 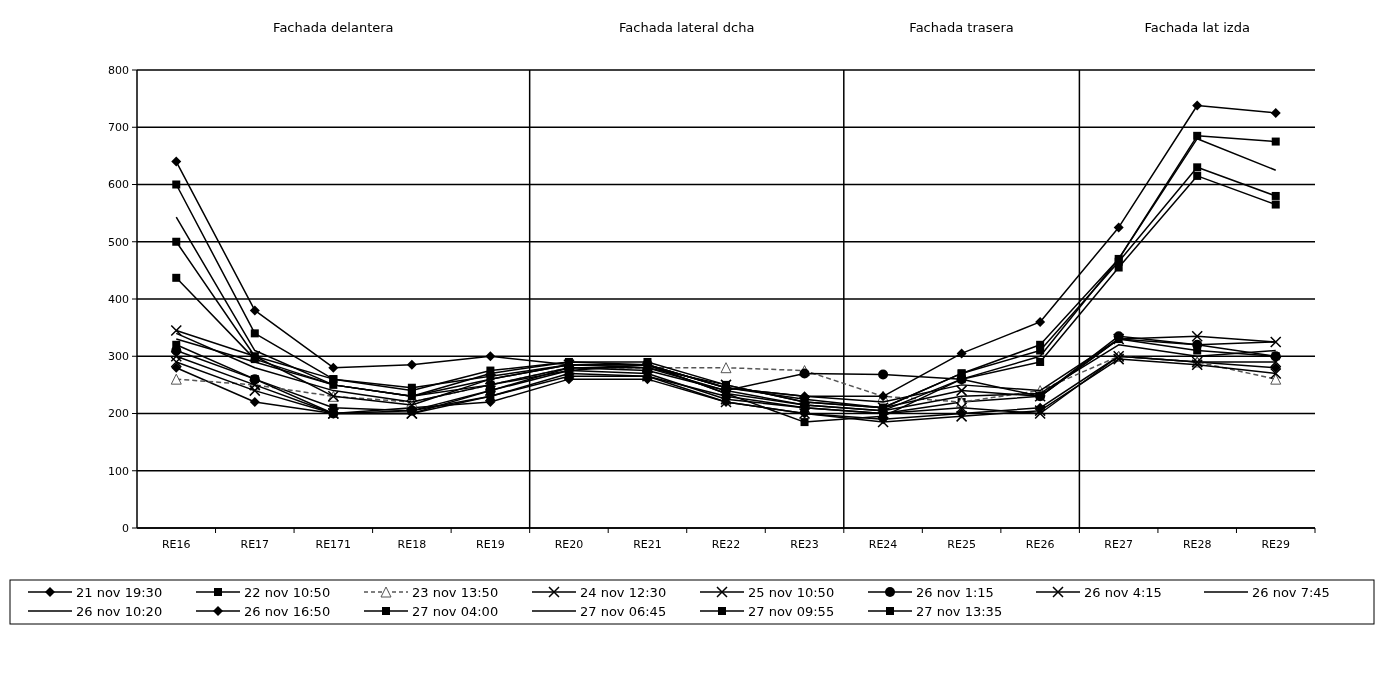 What do you see at coordinates (119, 611) in the screenshot?
I see `legend-label: 26 nov 10:20` at bounding box center [119, 611].